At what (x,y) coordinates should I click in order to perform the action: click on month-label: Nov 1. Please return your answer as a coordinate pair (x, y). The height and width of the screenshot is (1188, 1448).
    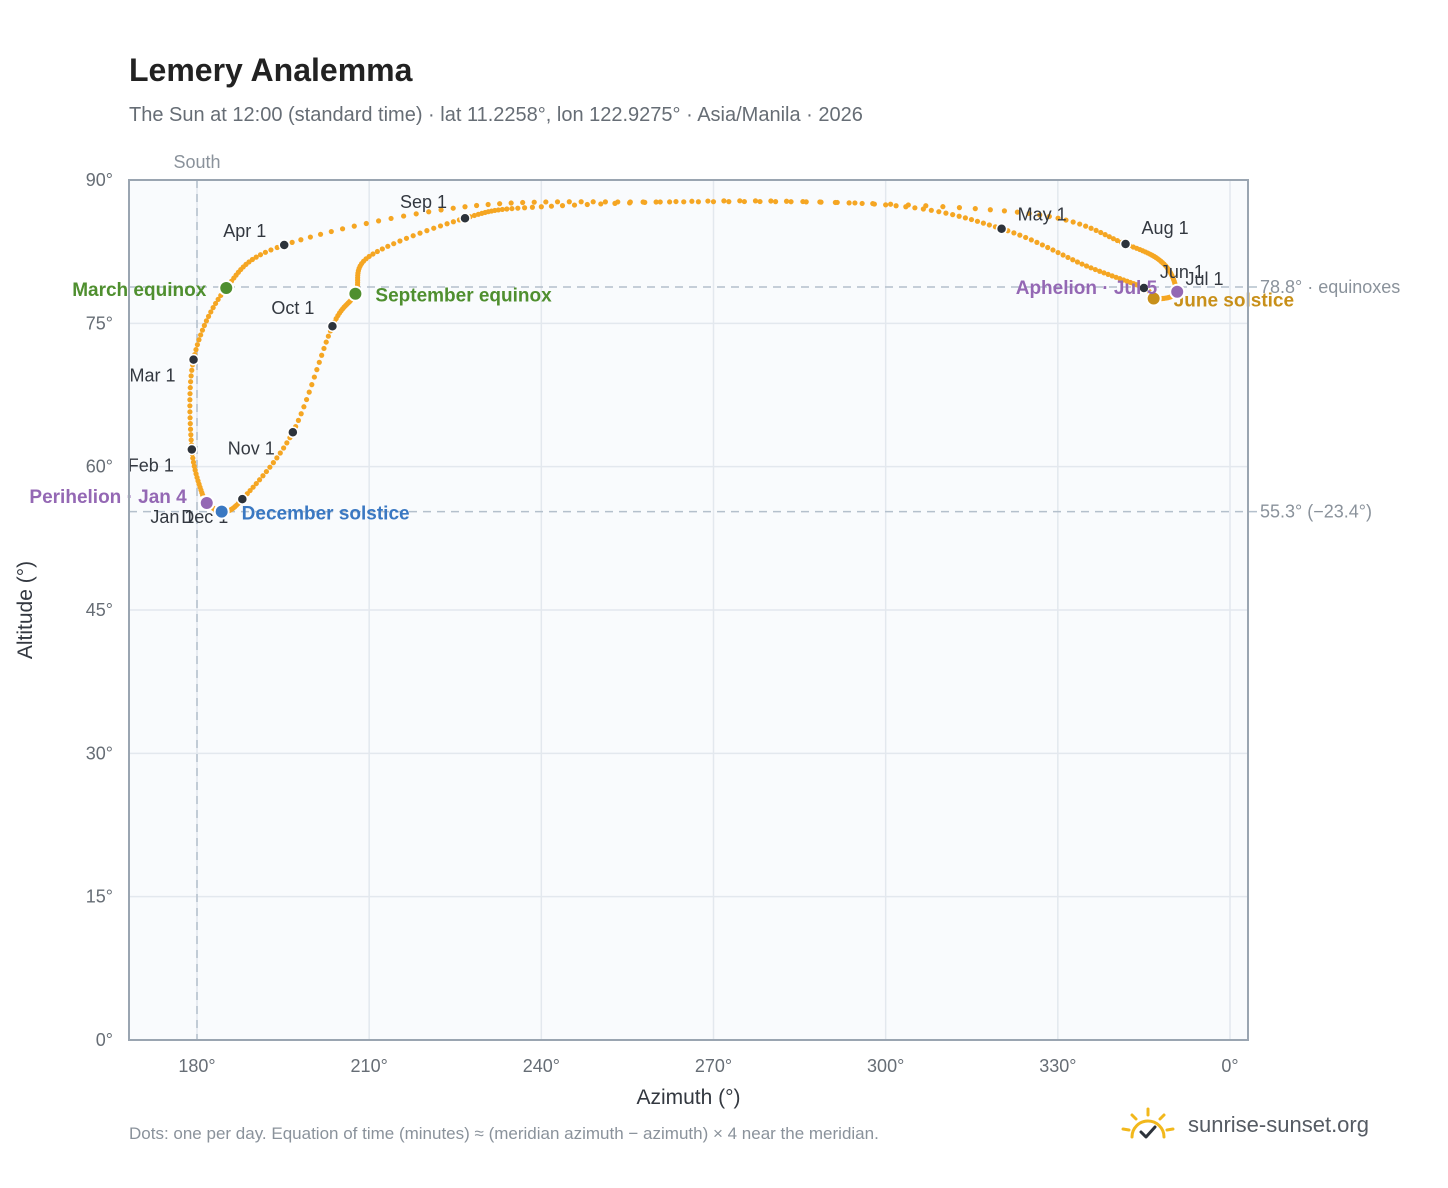
    Looking at the image, I should click on (251, 448).